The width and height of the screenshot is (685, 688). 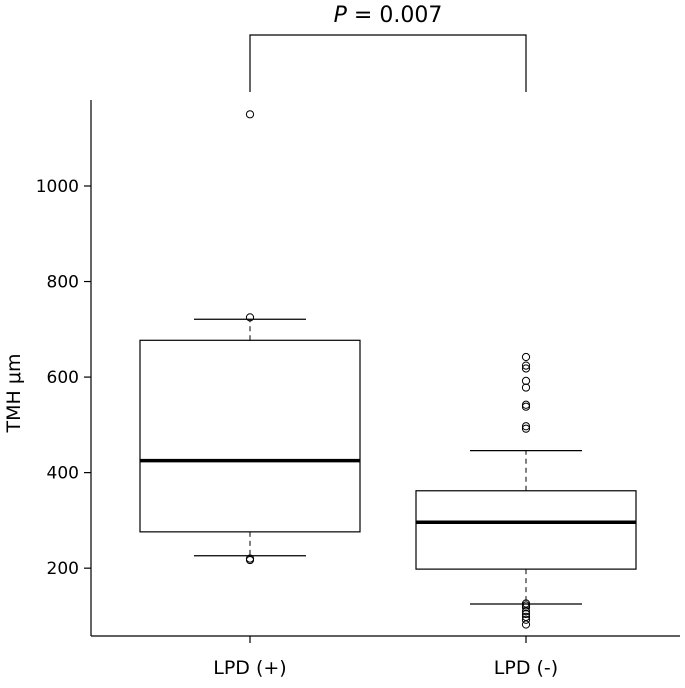 What do you see at coordinates (63, 283) in the screenshot?
I see `y-tick-label: 800` at bounding box center [63, 283].